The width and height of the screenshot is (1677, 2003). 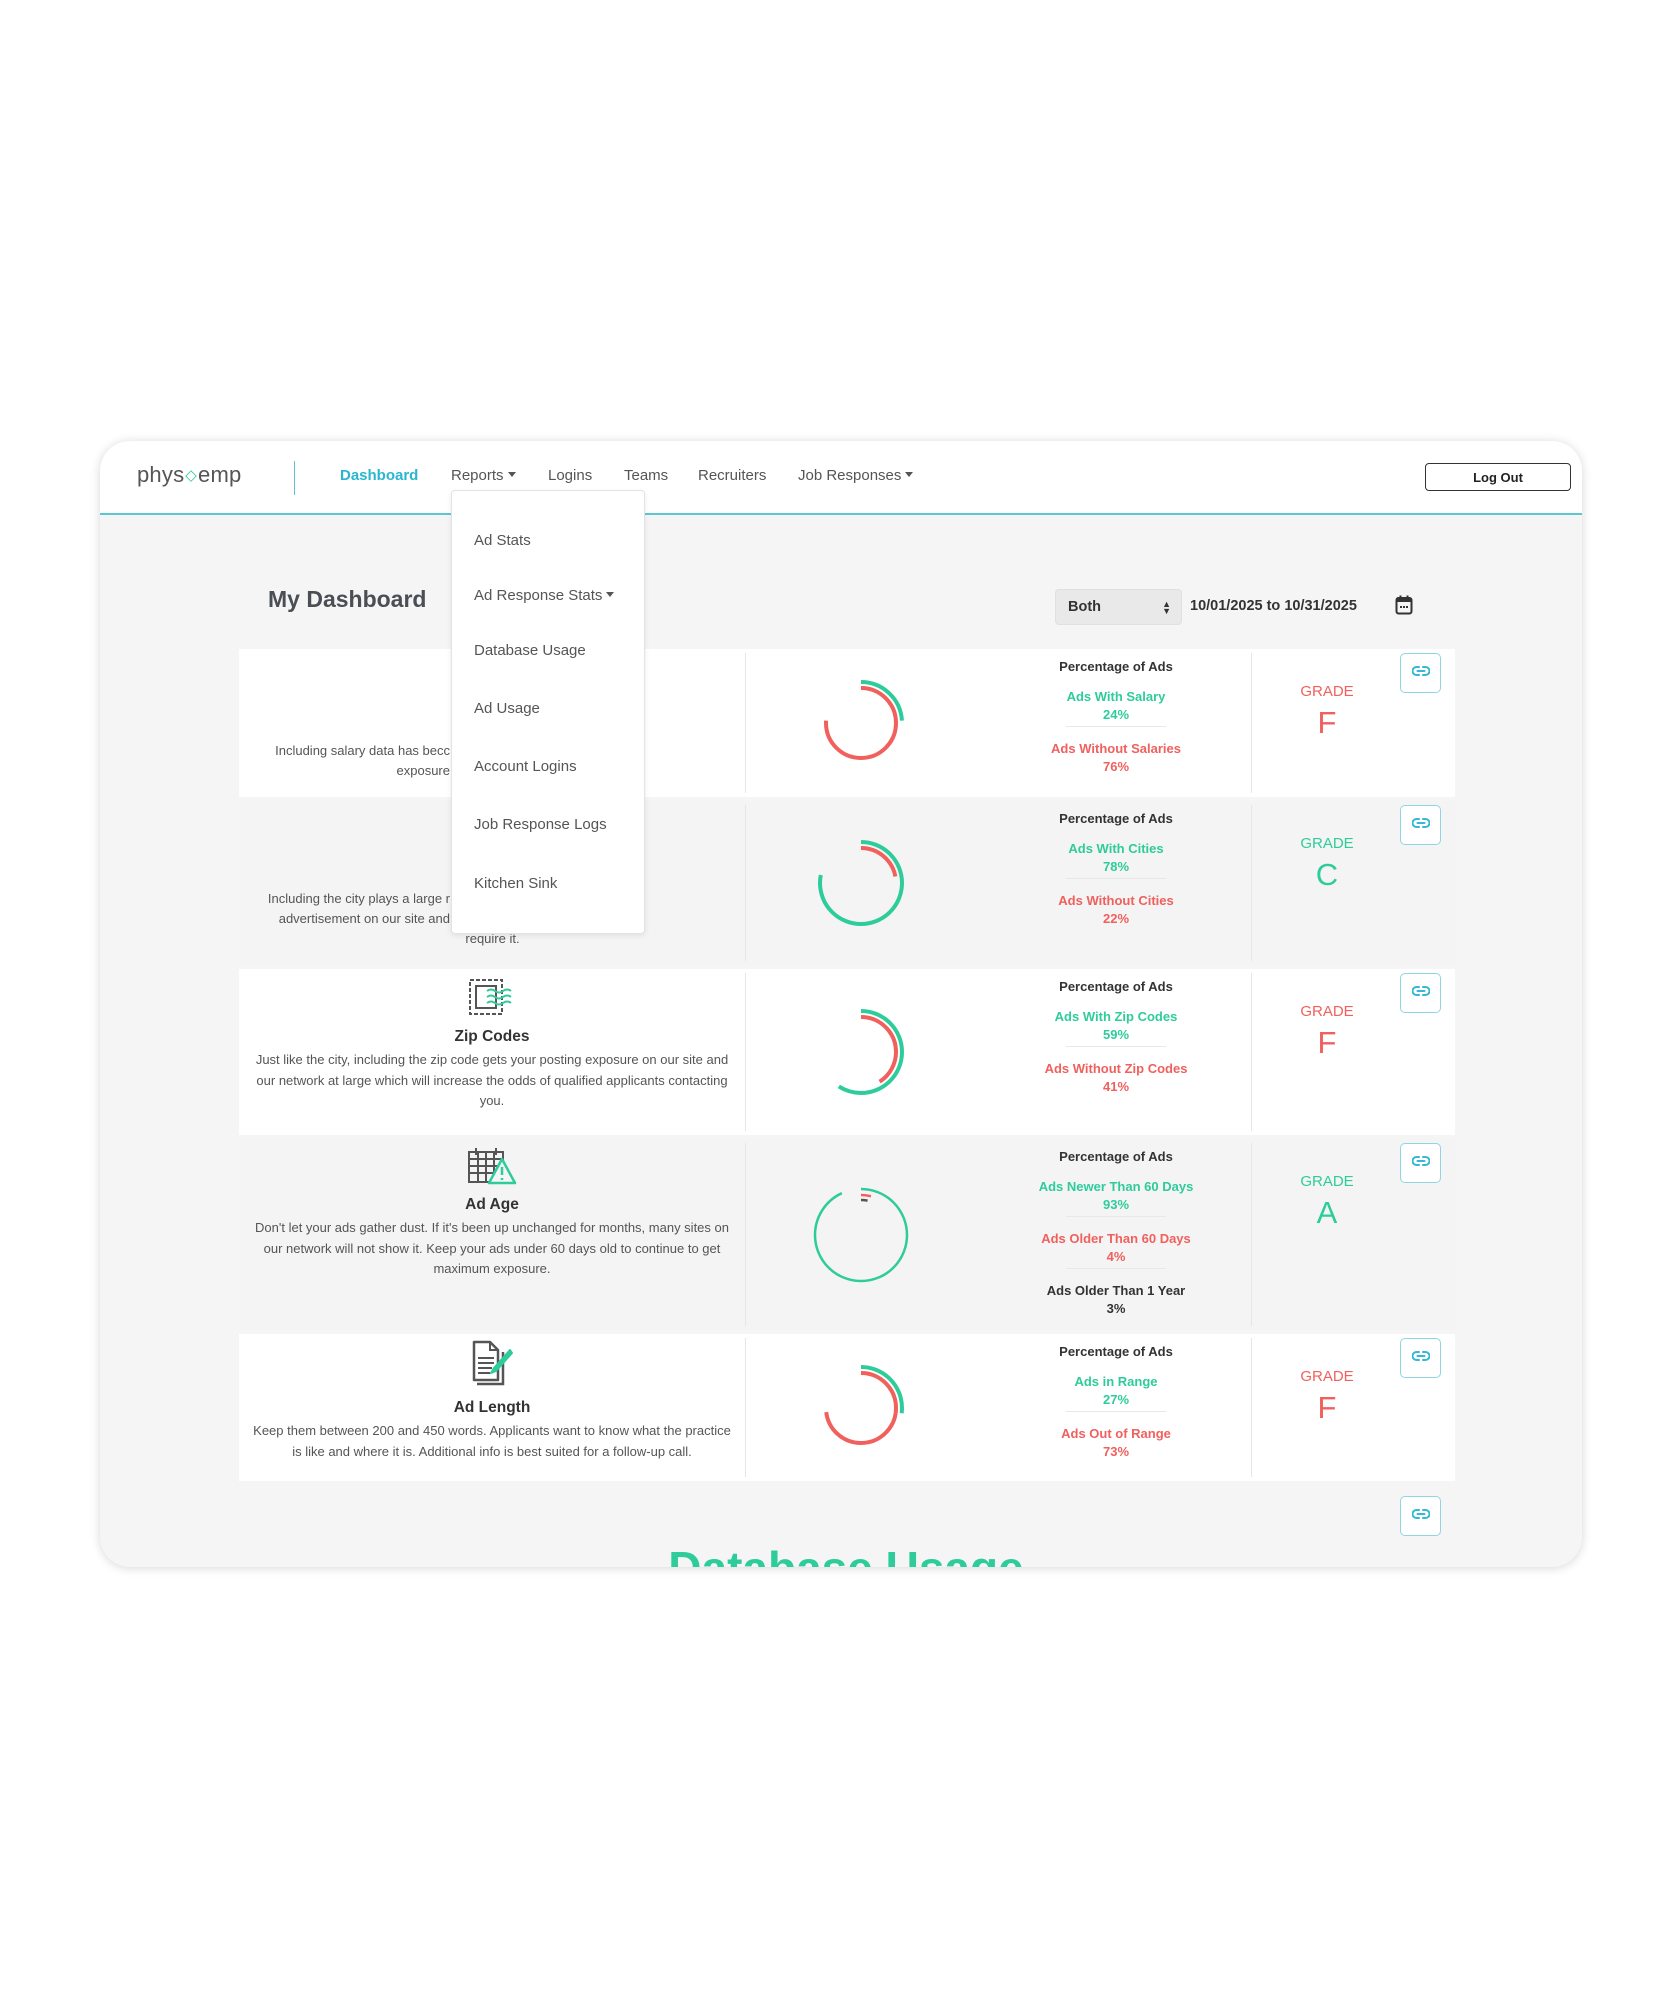 I want to click on menu-item-job-response-logs: Job Response Logs, so click(x=540, y=824).